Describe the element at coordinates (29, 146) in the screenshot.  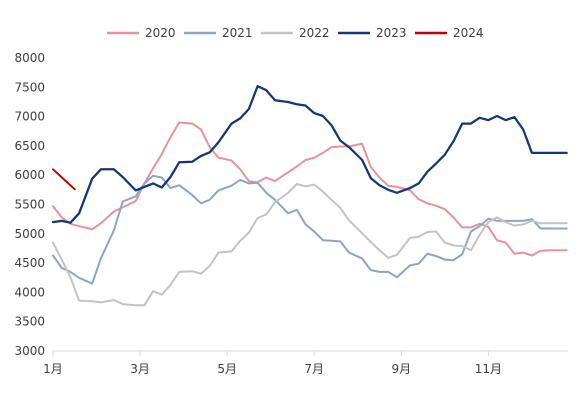
I see `y-tick-label: 6500` at that location.